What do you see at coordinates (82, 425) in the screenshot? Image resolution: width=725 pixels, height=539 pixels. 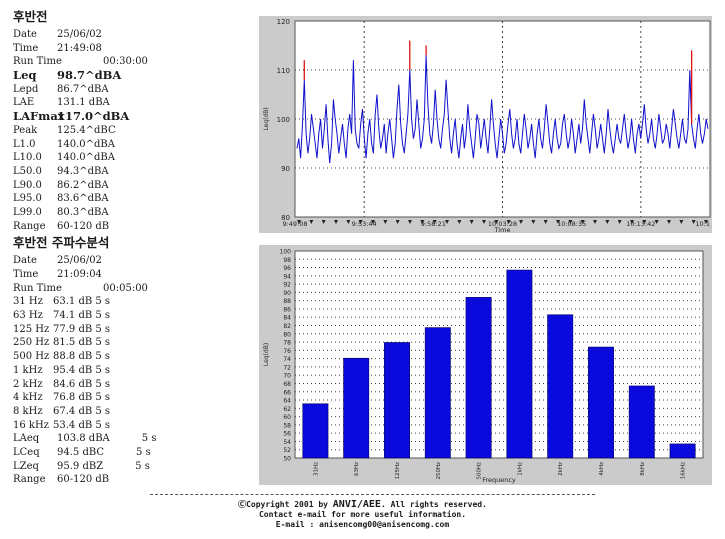 I see `frequency-value: 53.4 dB 5 s` at bounding box center [82, 425].